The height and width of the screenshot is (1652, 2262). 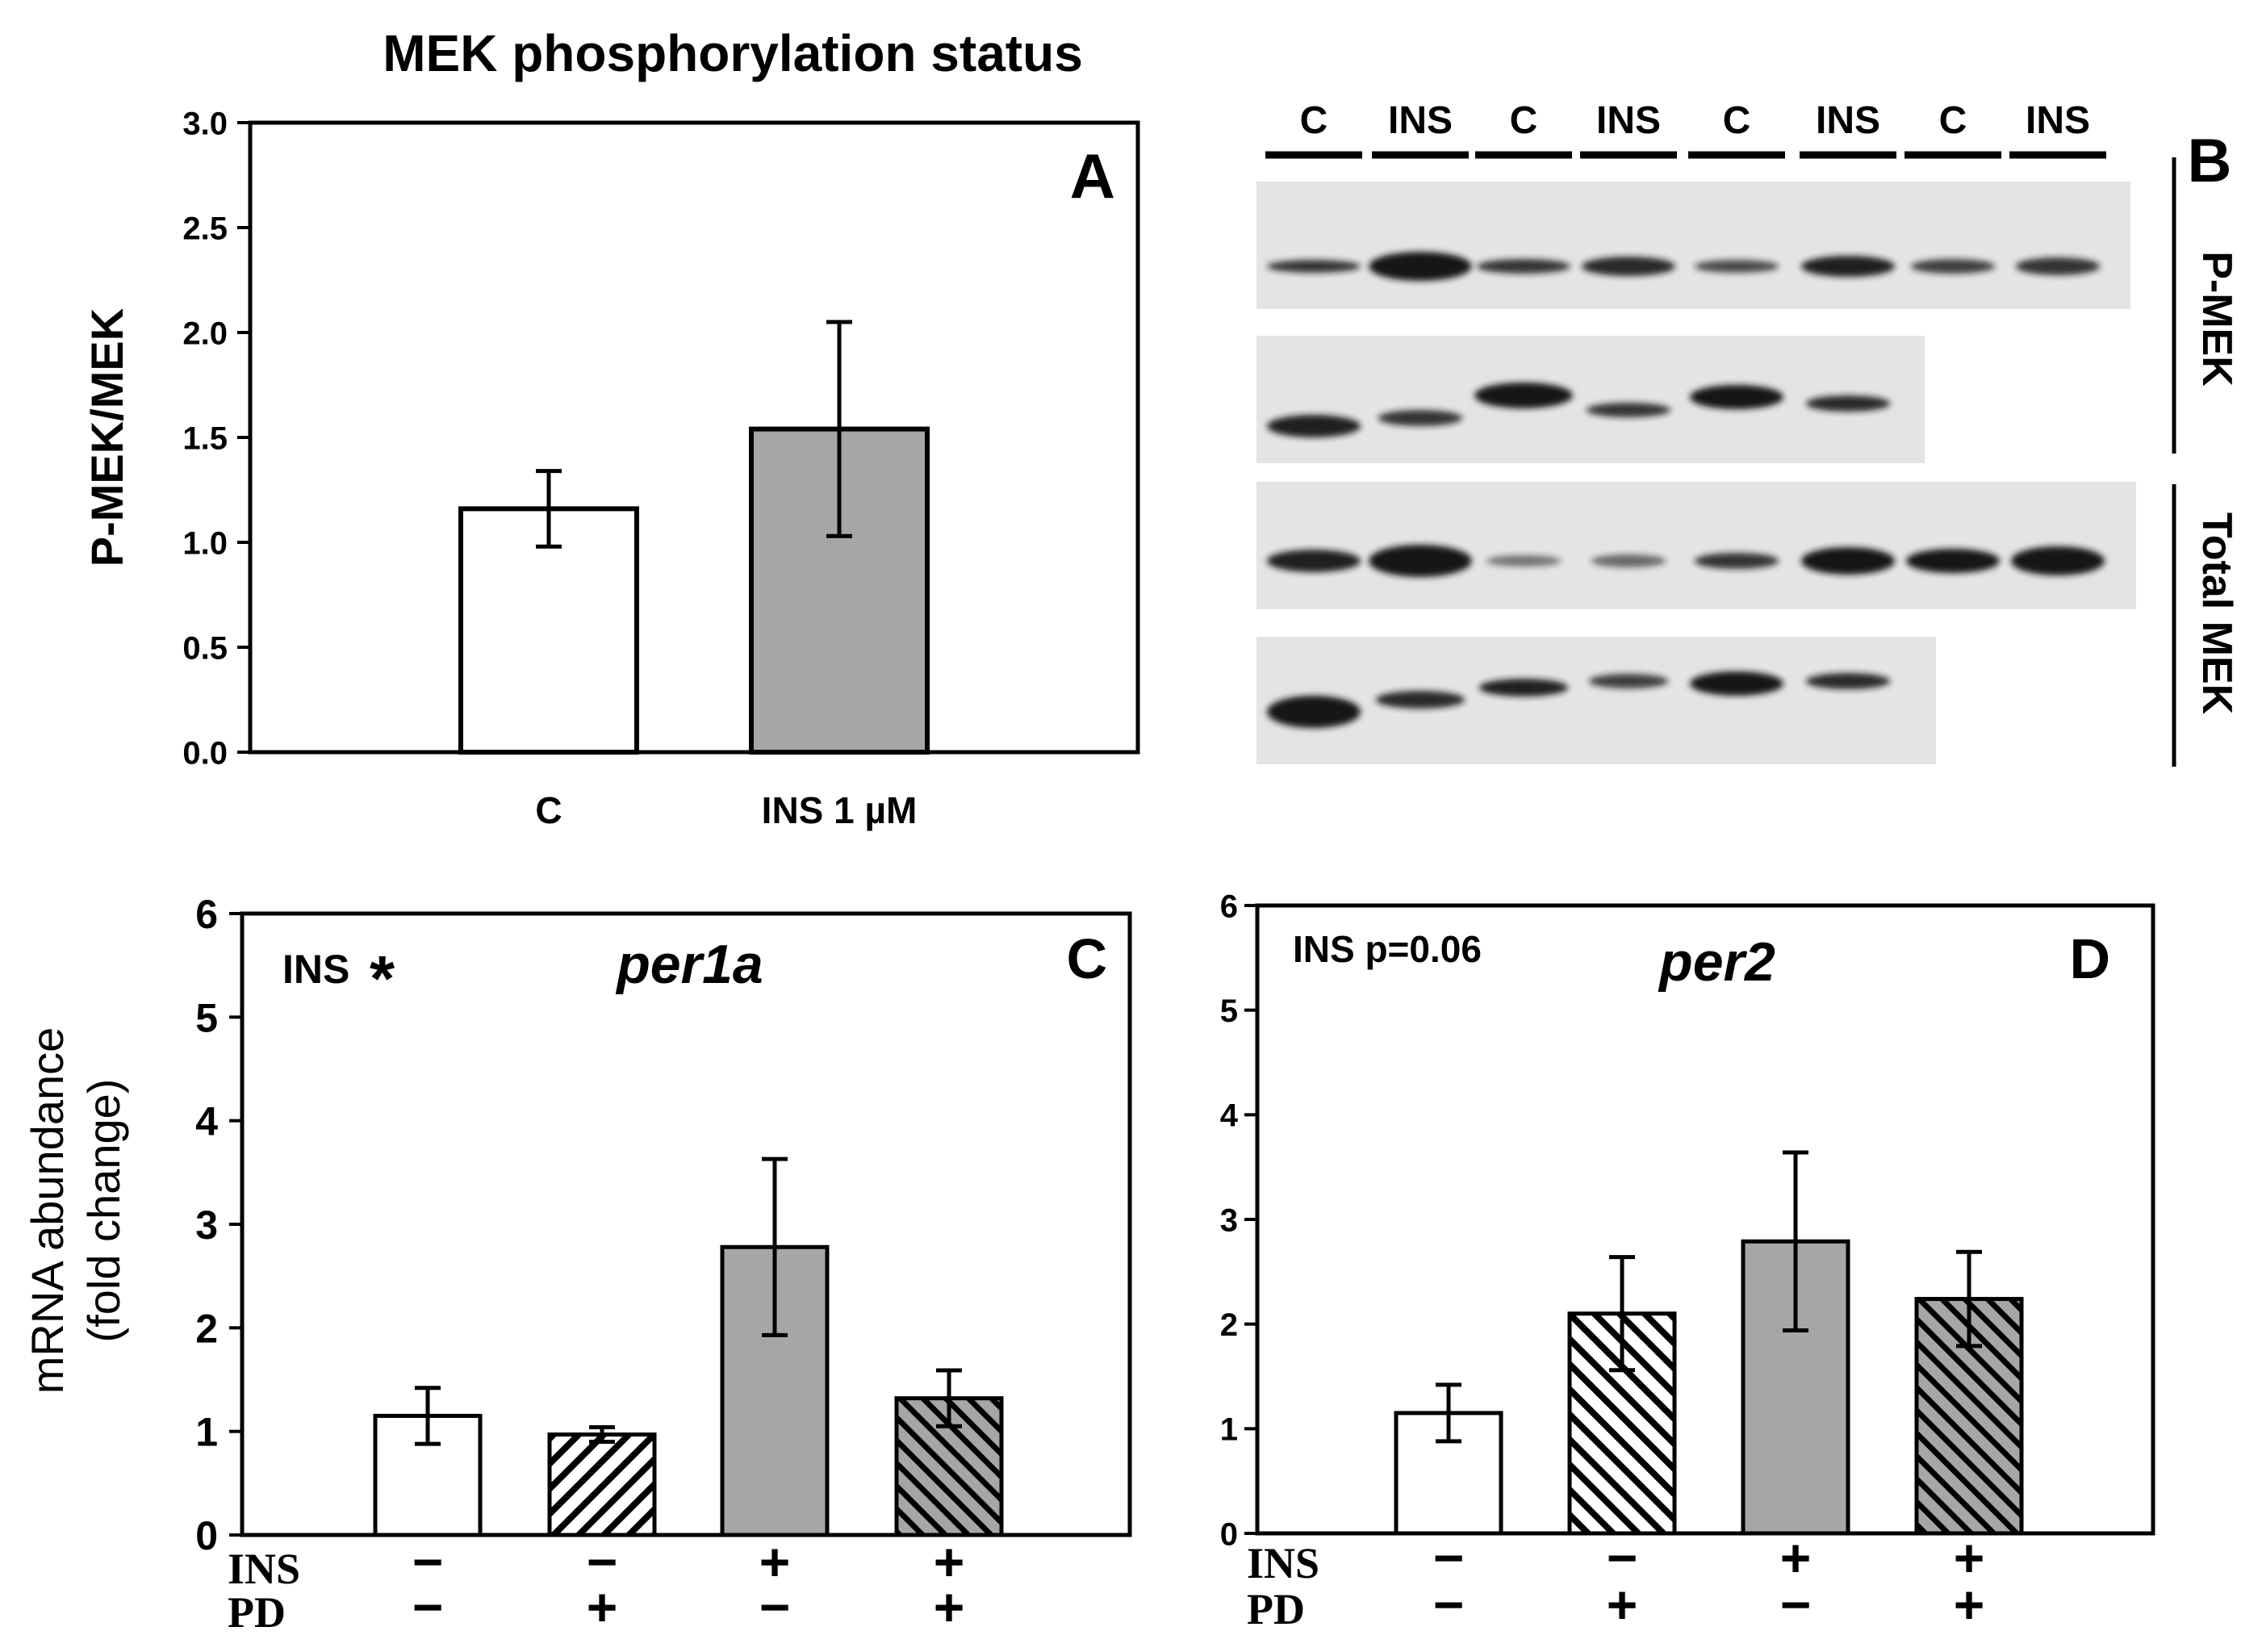 I want to click on y-tick-label: 3.0, so click(x=205, y=123).